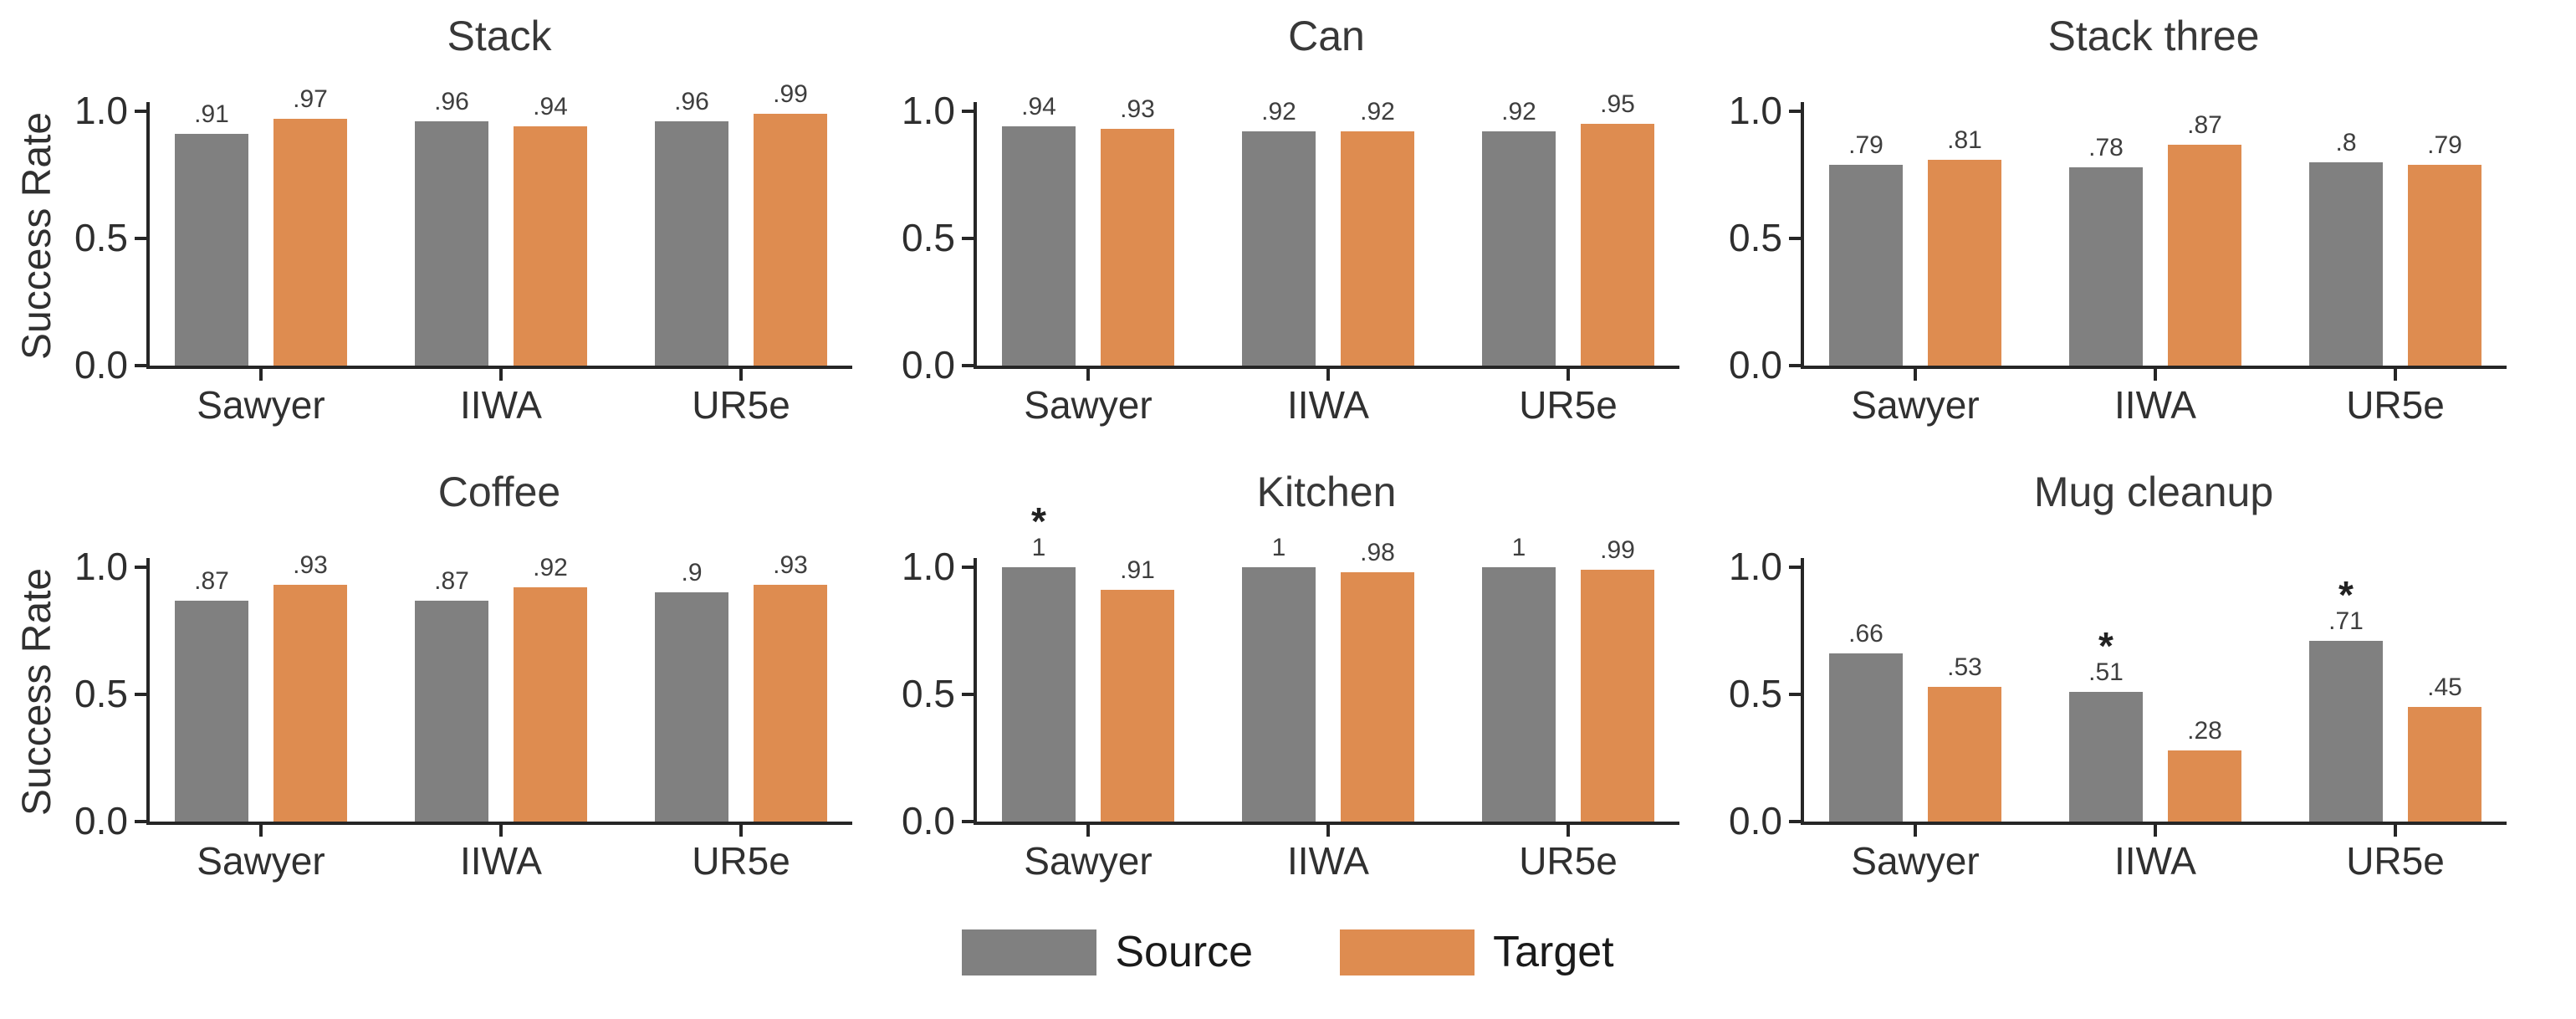 The height and width of the screenshot is (1019, 2576). What do you see at coordinates (1568, 237) in the screenshot?
I see `bar-group-ur5e: .92 .95` at bounding box center [1568, 237].